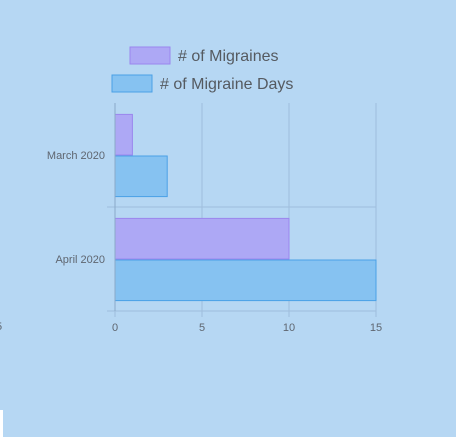 This screenshot has width=456, height=437. Describe the element at coordinates (376, 328) in the screenshot. I see `x-tick-label-3: 15` at that location.